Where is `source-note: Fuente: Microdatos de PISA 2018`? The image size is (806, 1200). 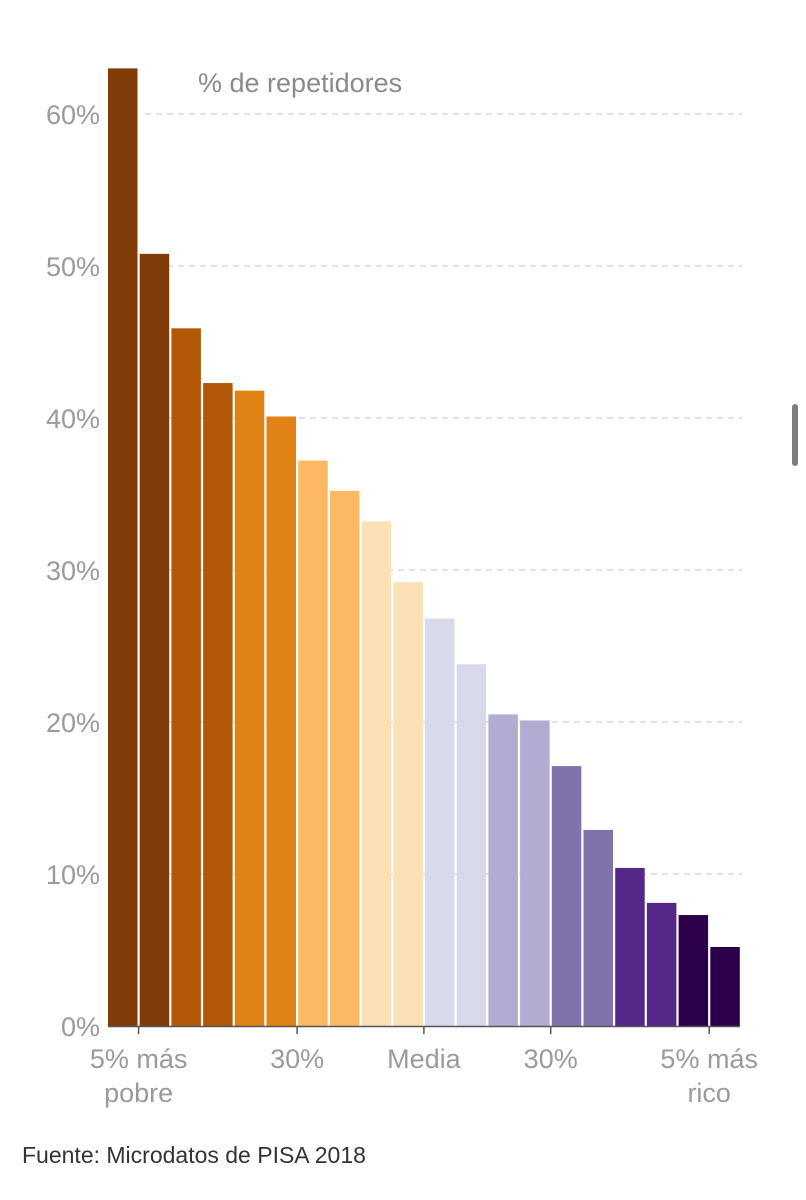
source-note: Fuente: Microdatos de PISA 2018 is located at coordinates (194, 1155).